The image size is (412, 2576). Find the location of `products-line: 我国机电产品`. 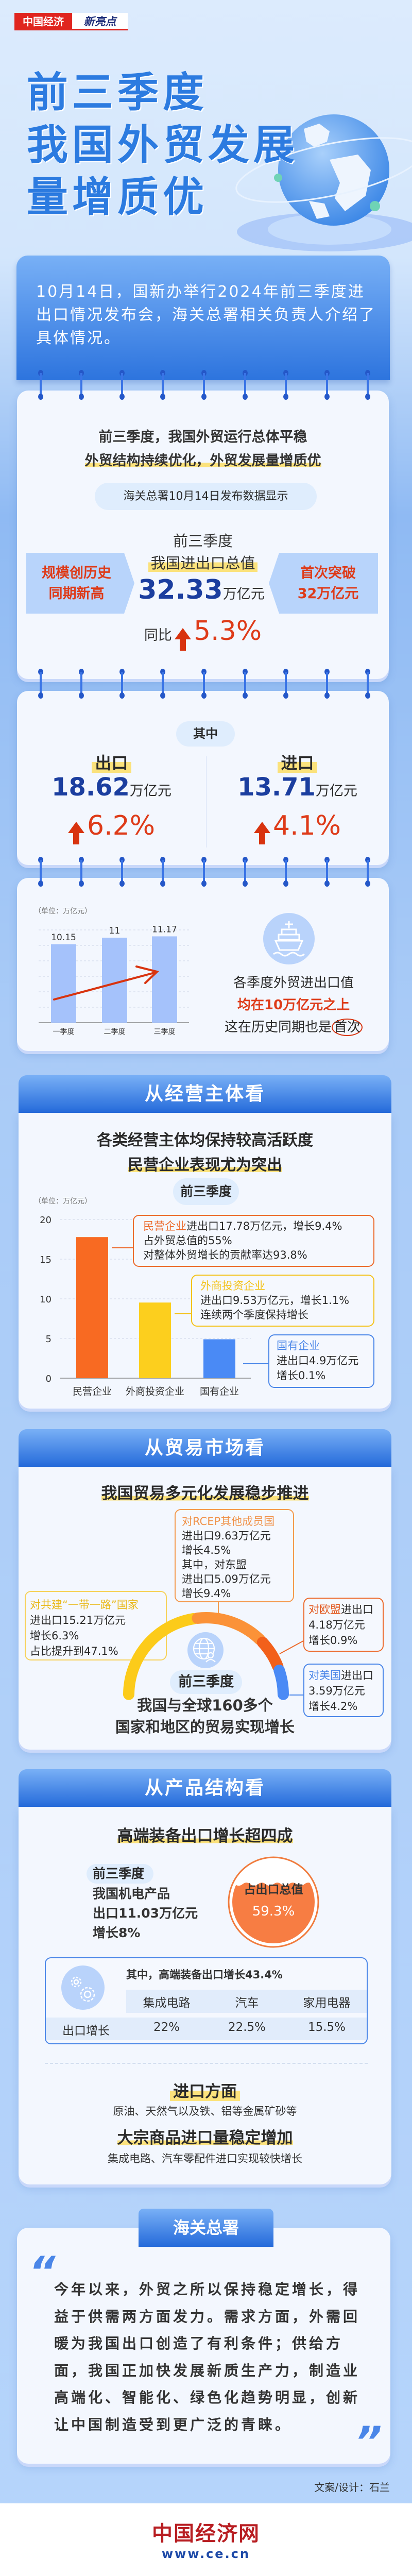

products-line: 我国机电产品 is located at coordinates (131, 1893).